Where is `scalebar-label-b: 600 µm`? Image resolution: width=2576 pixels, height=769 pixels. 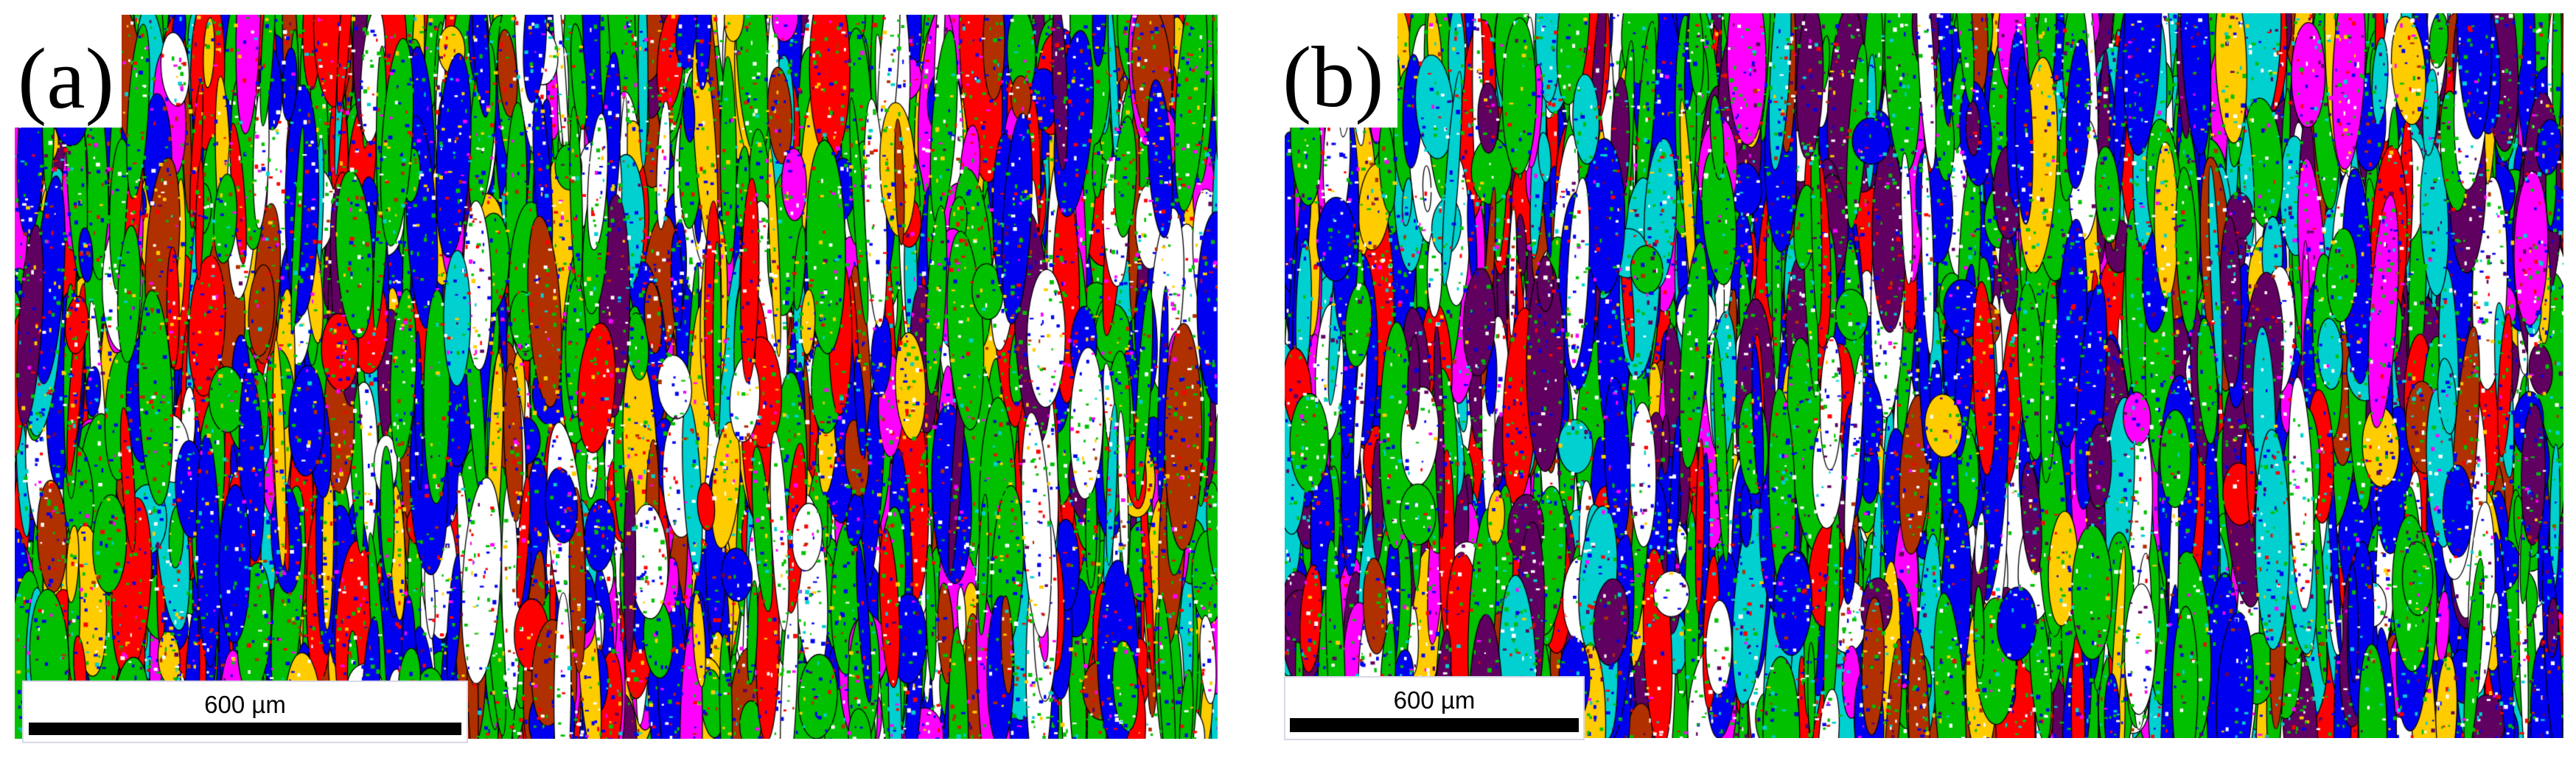
scalebar-label-b: 600 µm is located at coordinates (1434, 700).